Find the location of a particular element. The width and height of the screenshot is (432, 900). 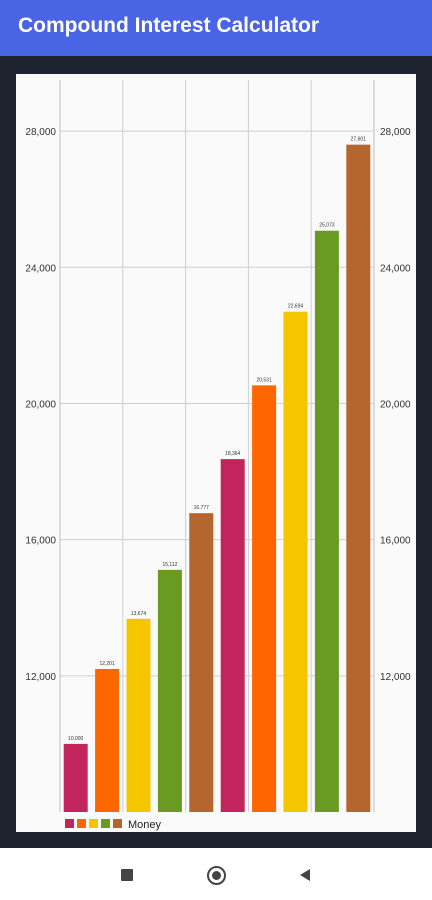

bar-value-label: 16,777 is located at coordinates (202, 508).